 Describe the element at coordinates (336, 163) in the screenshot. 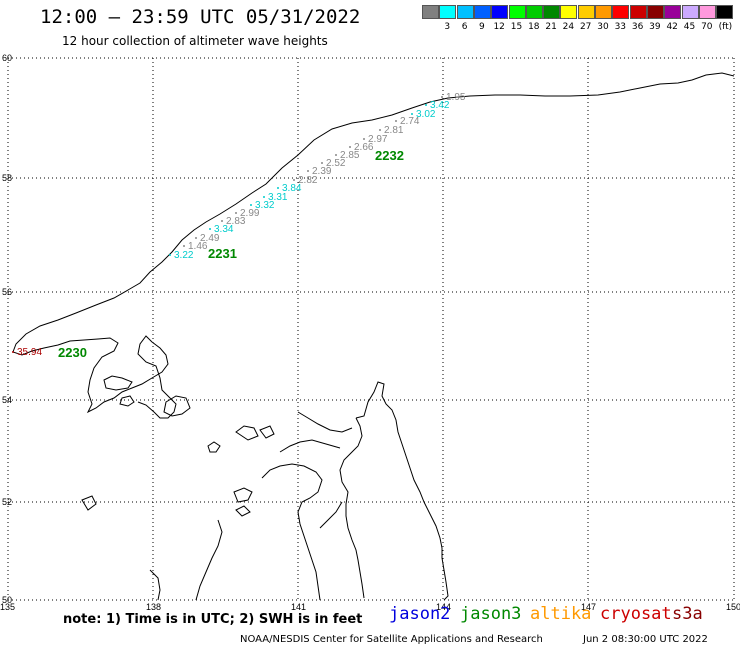

I see `observation-value: 2.52` at that location.